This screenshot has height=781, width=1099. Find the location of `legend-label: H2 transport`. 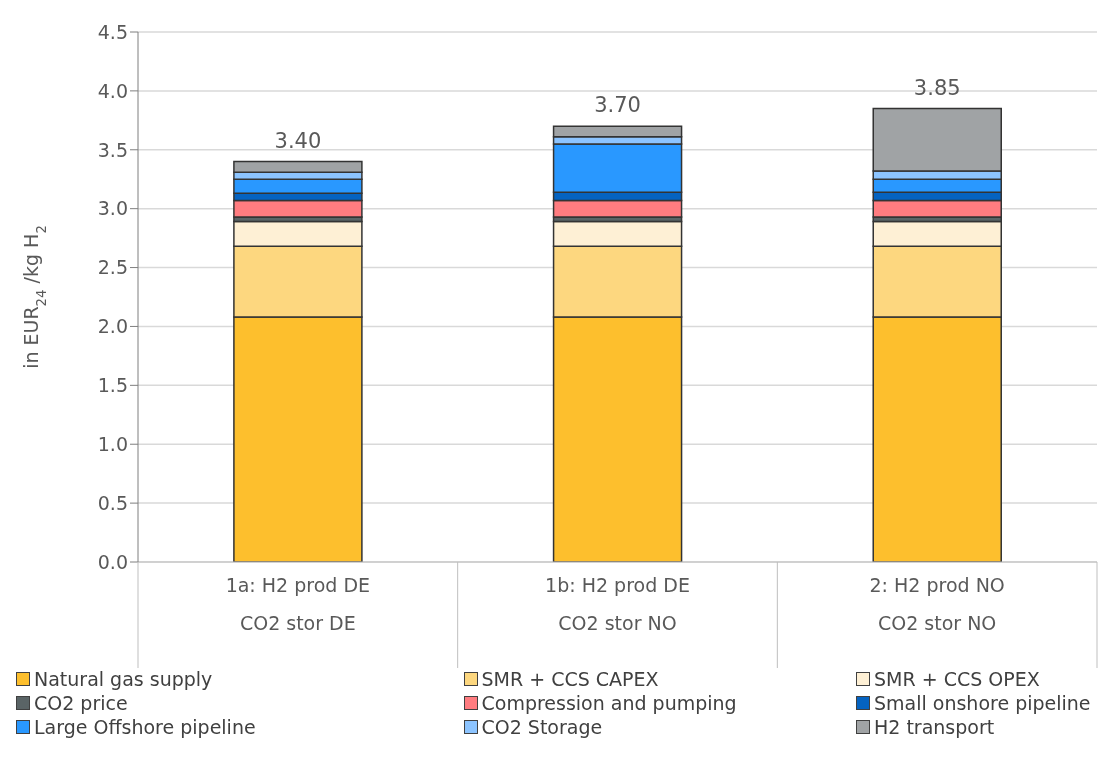

legend-label: H2 transport is located at coordinates (934, 727).